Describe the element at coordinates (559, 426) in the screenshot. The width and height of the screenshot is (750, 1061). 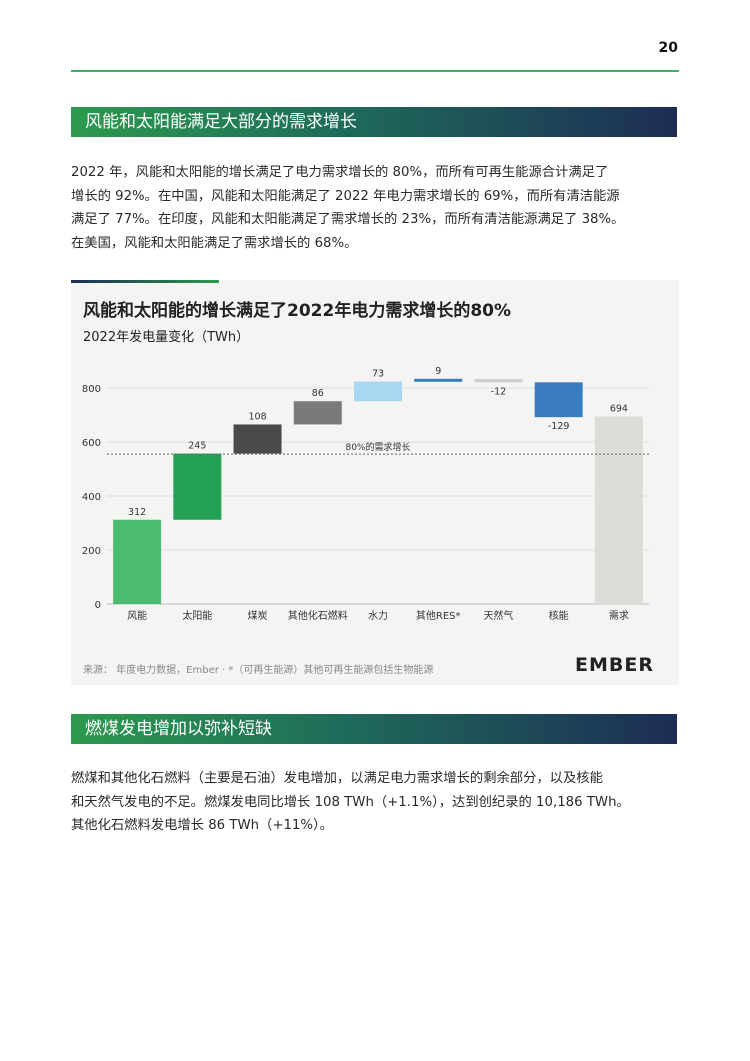
I see `data-label: -129` at that location.